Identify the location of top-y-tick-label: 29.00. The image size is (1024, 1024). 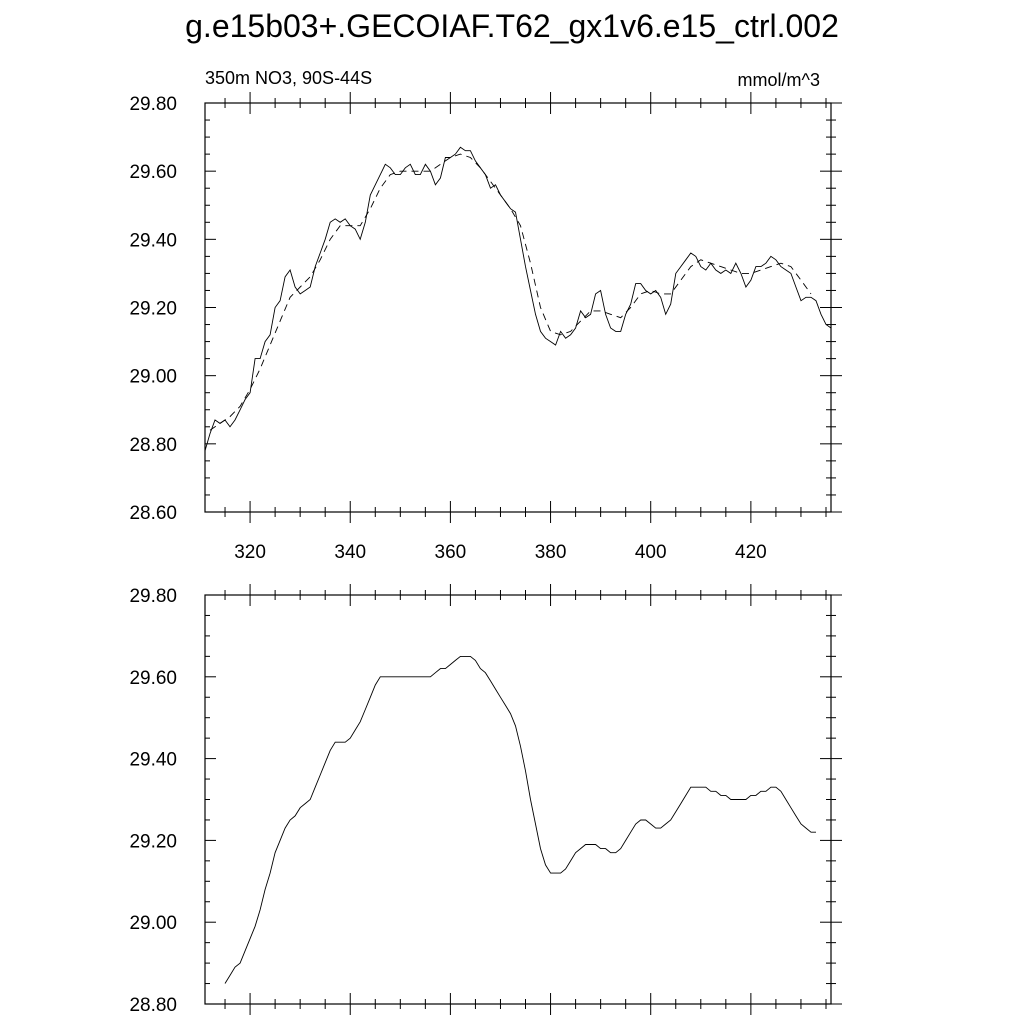
(153, 377).